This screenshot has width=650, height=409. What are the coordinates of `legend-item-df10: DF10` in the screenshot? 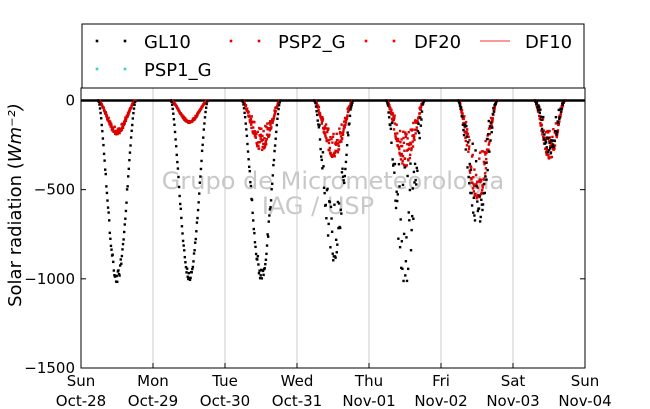 It's located at (526, 42).